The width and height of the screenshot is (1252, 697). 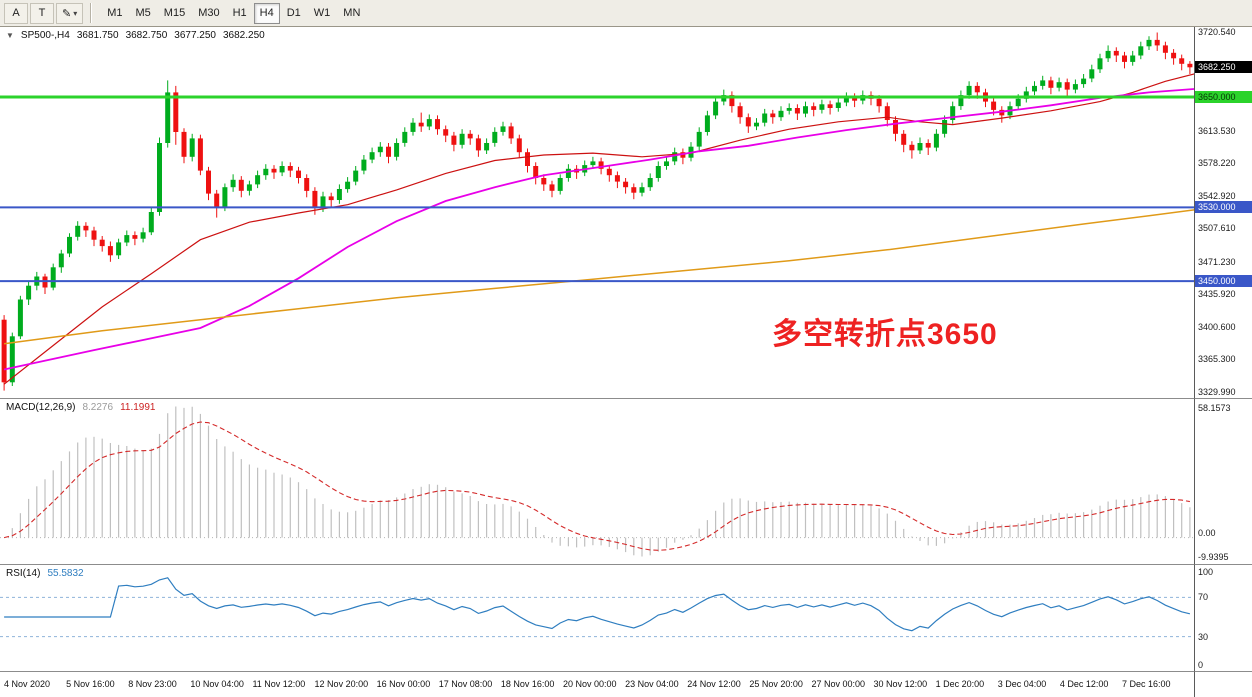 I want to click on time-axis-label: 23 Nov 04:00, so click(x=652, y=684).